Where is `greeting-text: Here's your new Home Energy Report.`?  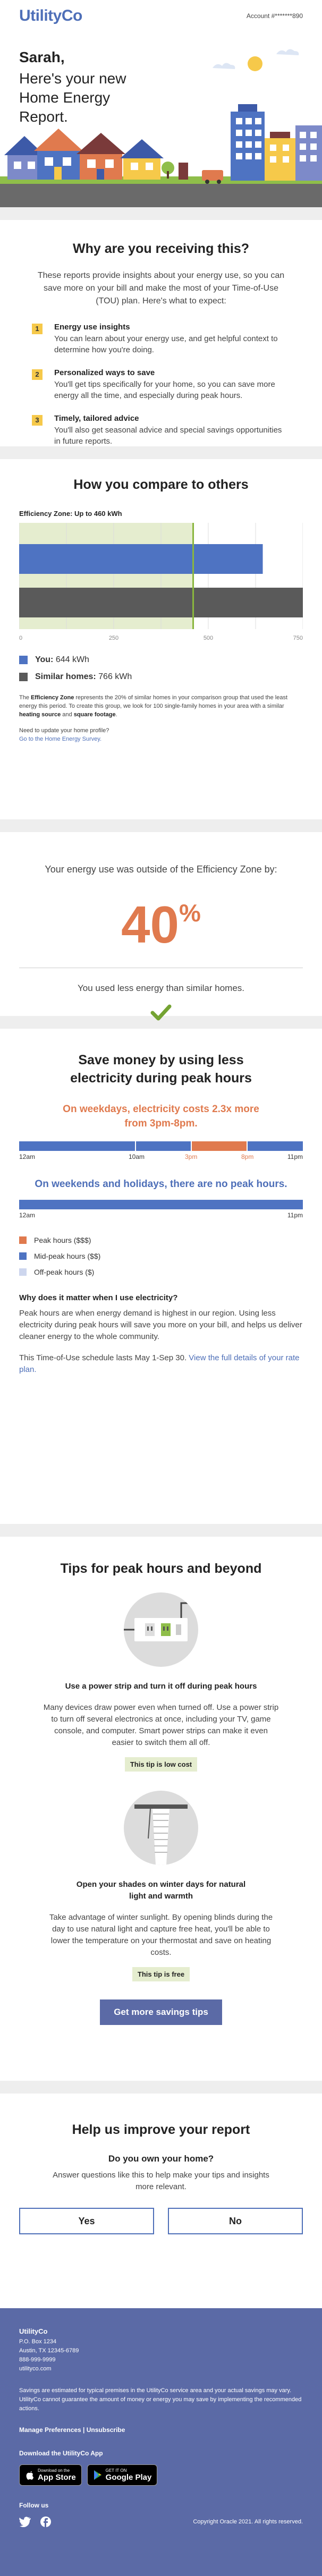
greeting-text: Here's your new Home Energy Report. is located at coordinates (72, 97).